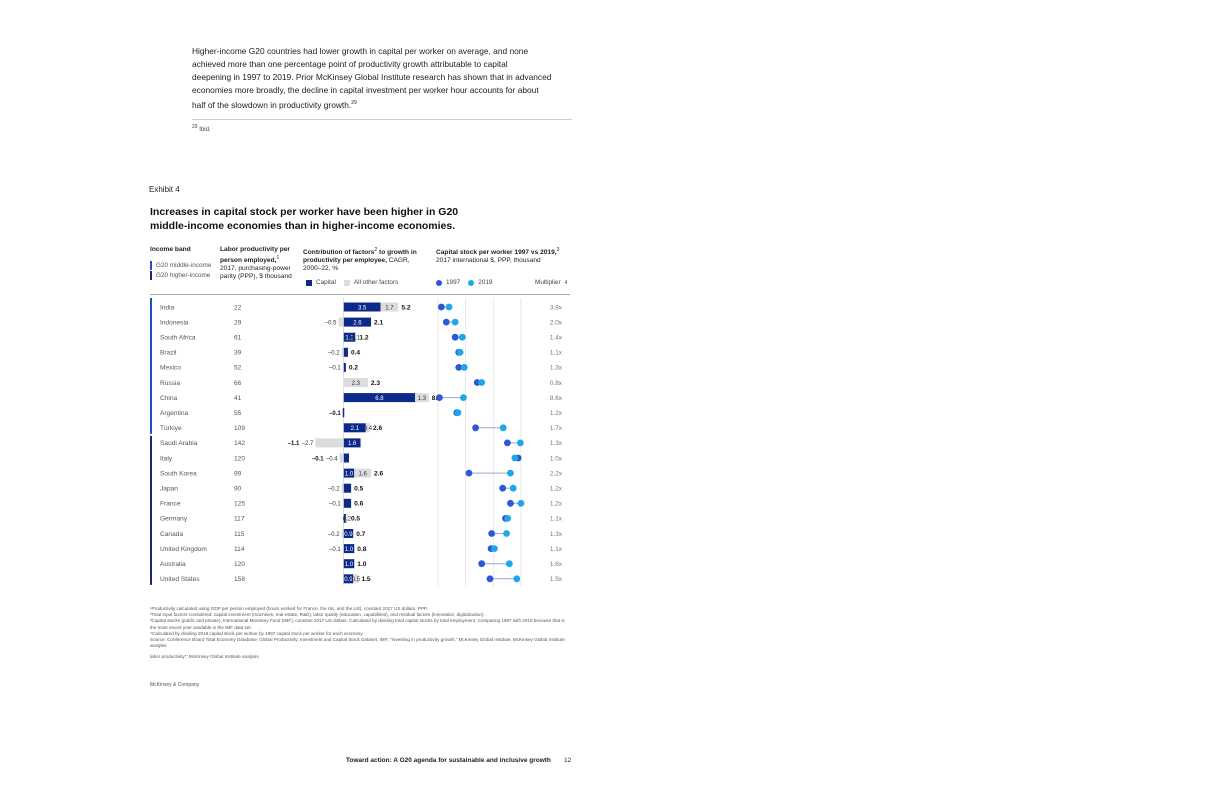 This screenshot has height=792, width=1224. What do you see at coordinates (170, 368) in the screenshot?
I see `country-label: Mexico` at bounding box center [170, 368].